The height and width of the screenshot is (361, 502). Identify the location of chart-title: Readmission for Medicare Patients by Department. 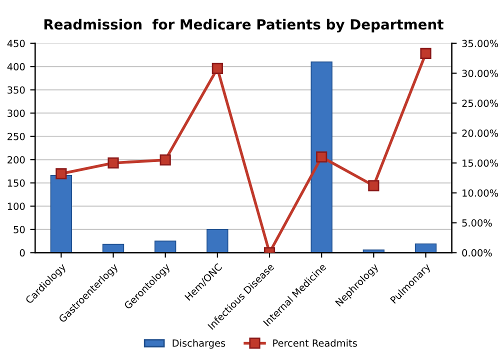
(244, 25).